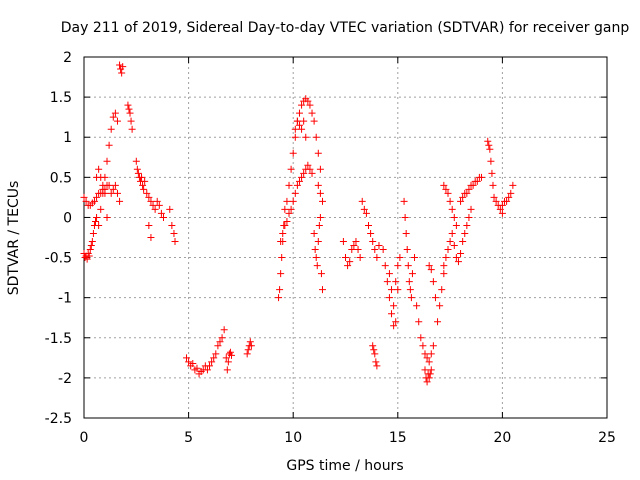  I want to click on series-Z, so click(436, 294).